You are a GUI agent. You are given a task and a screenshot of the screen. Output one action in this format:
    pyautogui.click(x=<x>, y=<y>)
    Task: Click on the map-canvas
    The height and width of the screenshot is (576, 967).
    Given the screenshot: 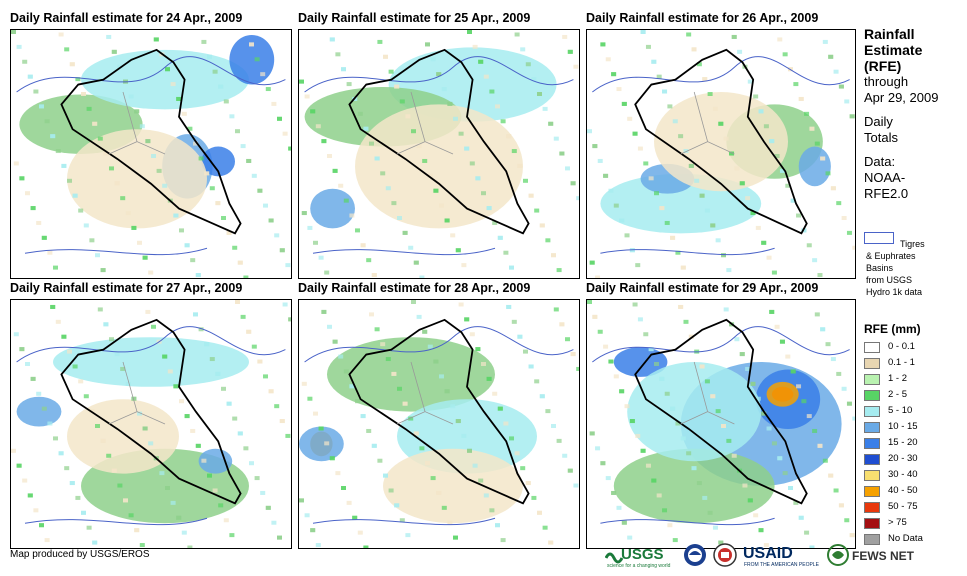 What is the action you would take?
    pyautogui.click(x=721, y=154)
    